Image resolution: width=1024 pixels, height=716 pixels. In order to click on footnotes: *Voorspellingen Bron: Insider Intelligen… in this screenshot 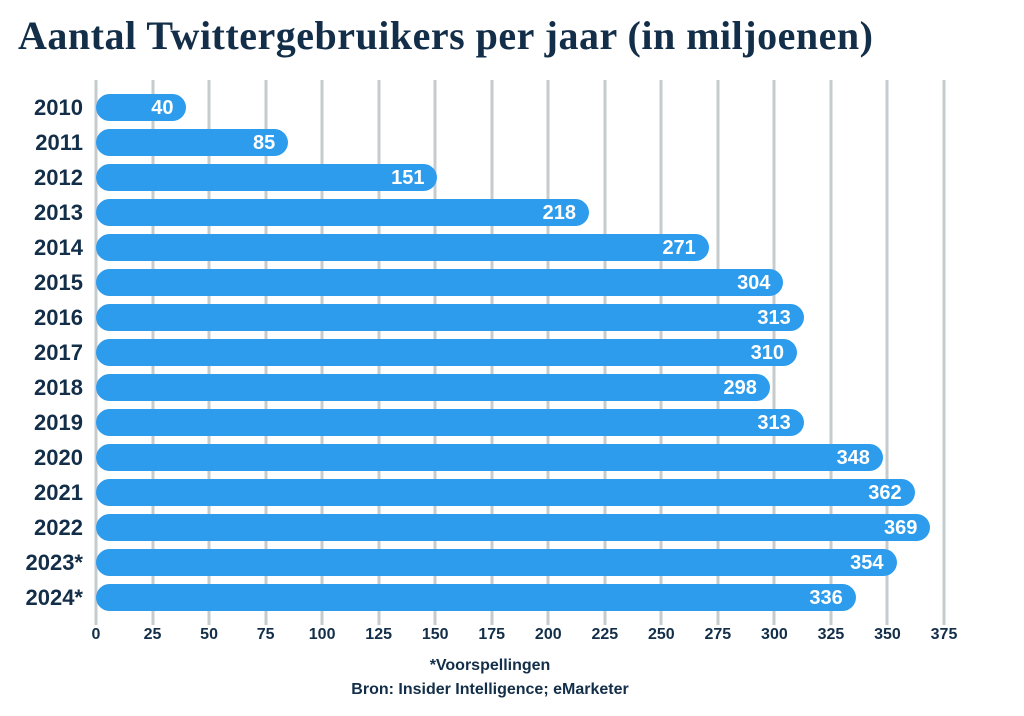, I will do `click(490, 678)`.